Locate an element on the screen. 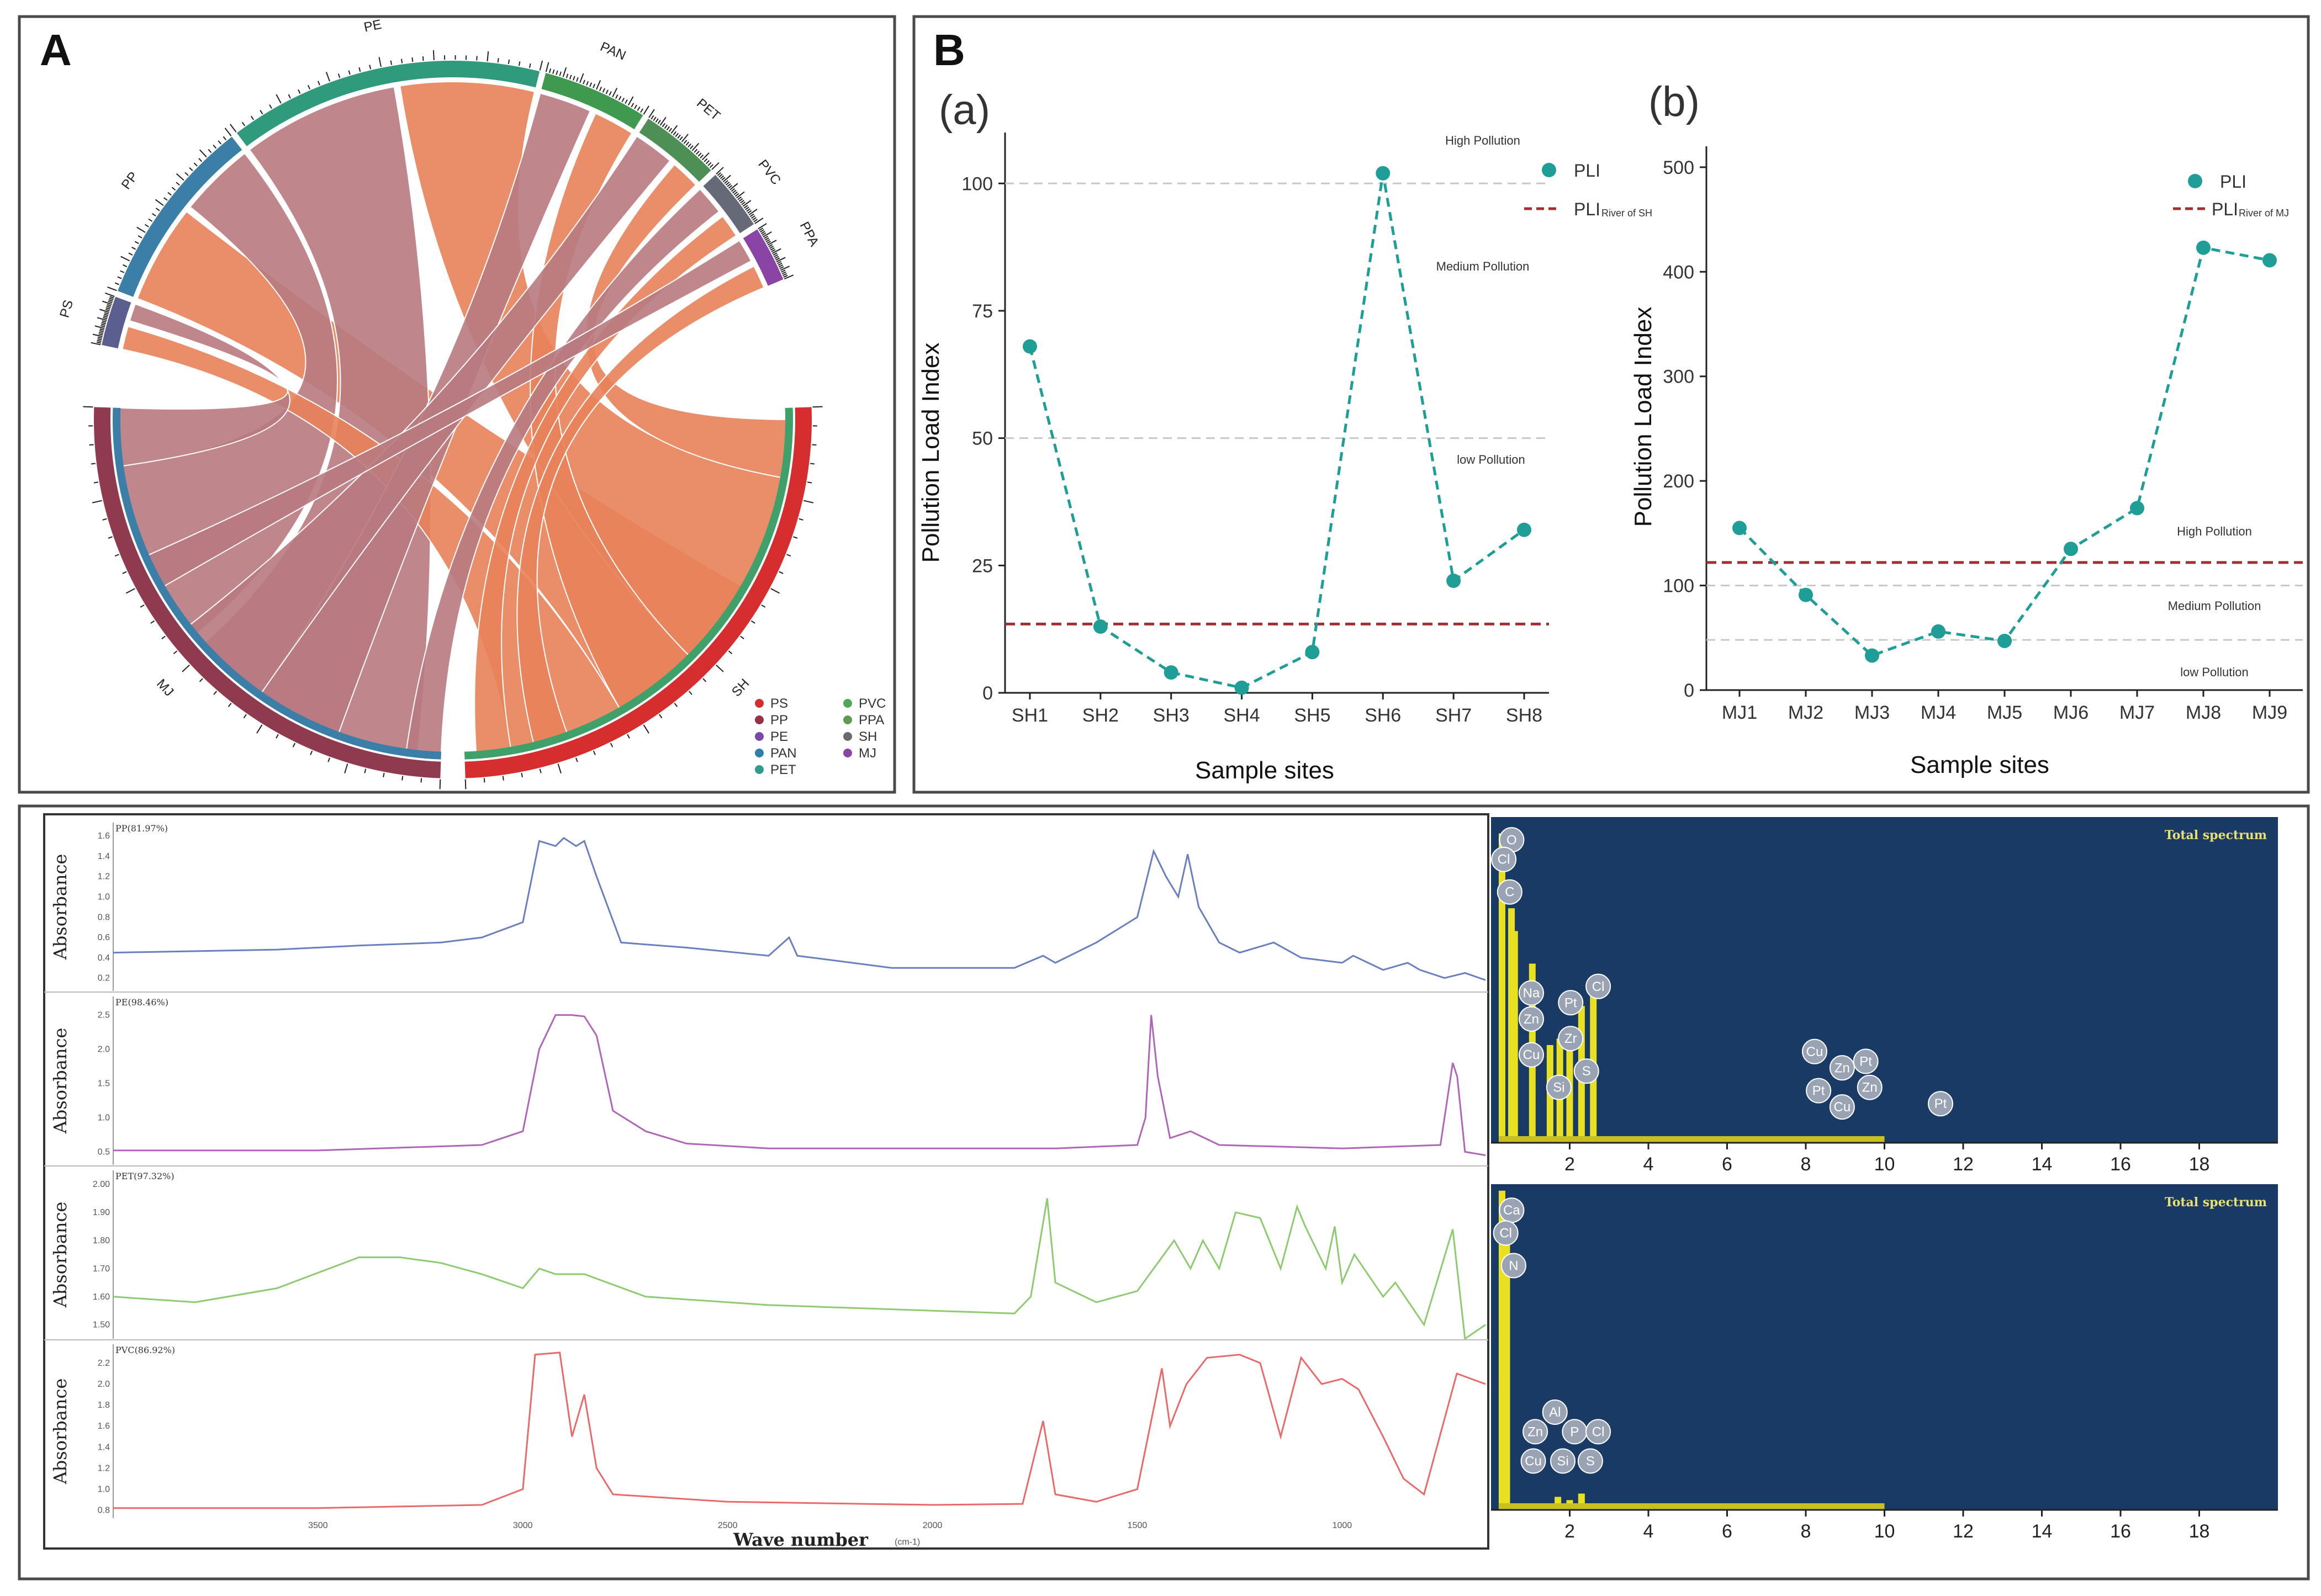  ftir-xlabel: Wave number is located at coordinates (801, 1539).